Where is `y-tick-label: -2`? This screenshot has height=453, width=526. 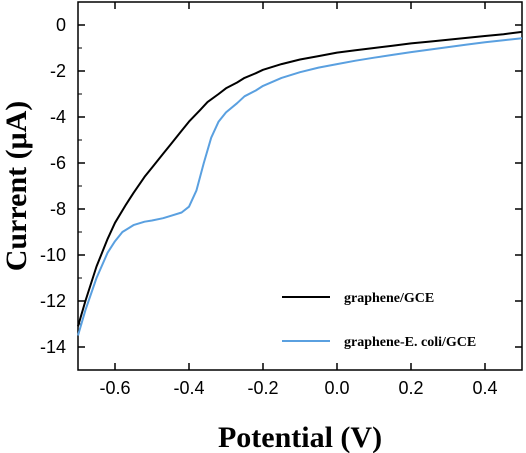 y-tick-label: -2 is located at coordinates (58, 71).